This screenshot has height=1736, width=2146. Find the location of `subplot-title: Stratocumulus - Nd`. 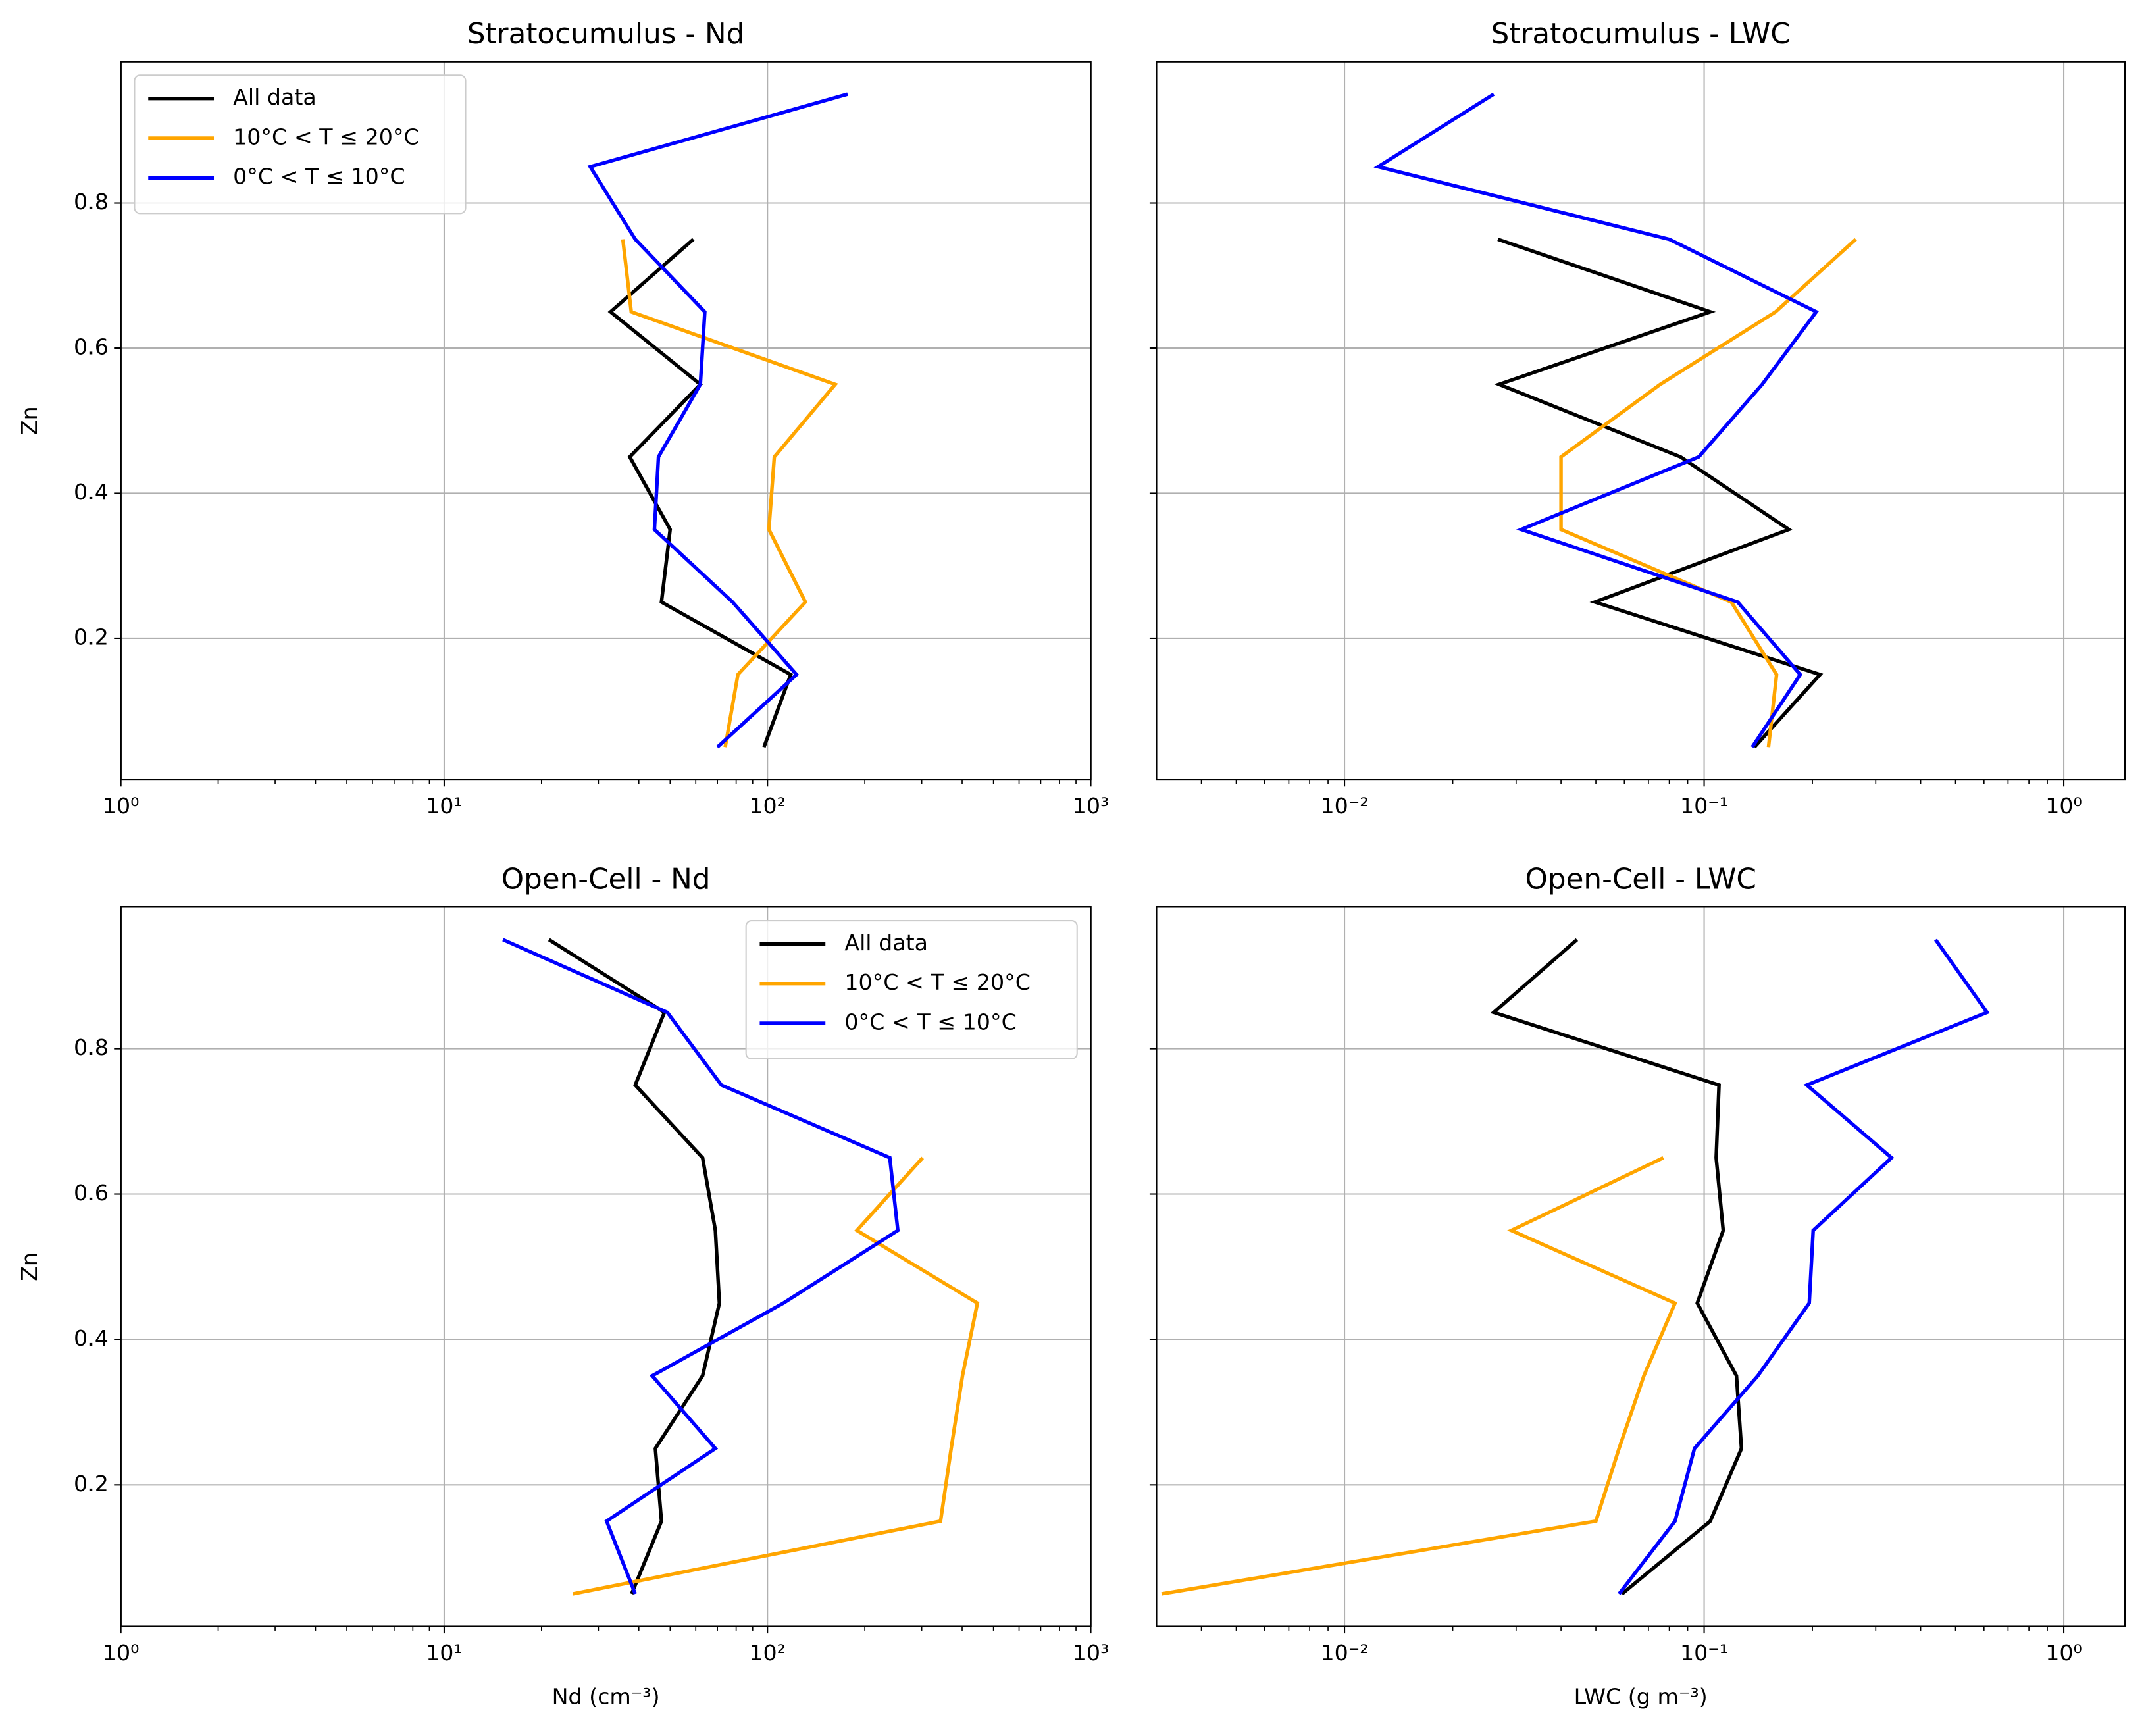

subplot-title: Stratocumulus - Nd is located at coordinates (605, 34).